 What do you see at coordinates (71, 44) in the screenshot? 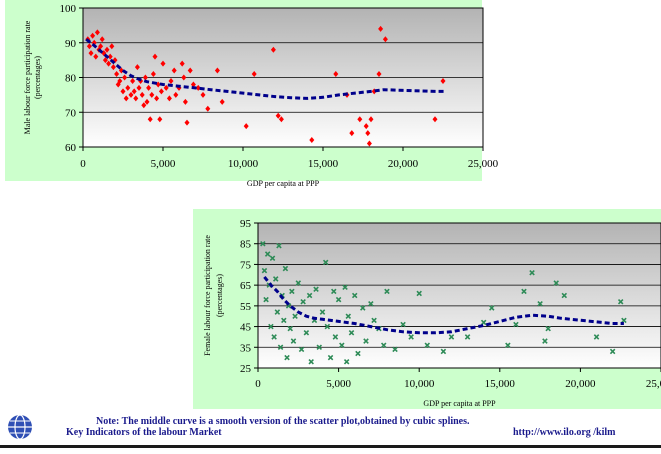
I see `y-tick-label: 90` at bounding box center [71, 44].